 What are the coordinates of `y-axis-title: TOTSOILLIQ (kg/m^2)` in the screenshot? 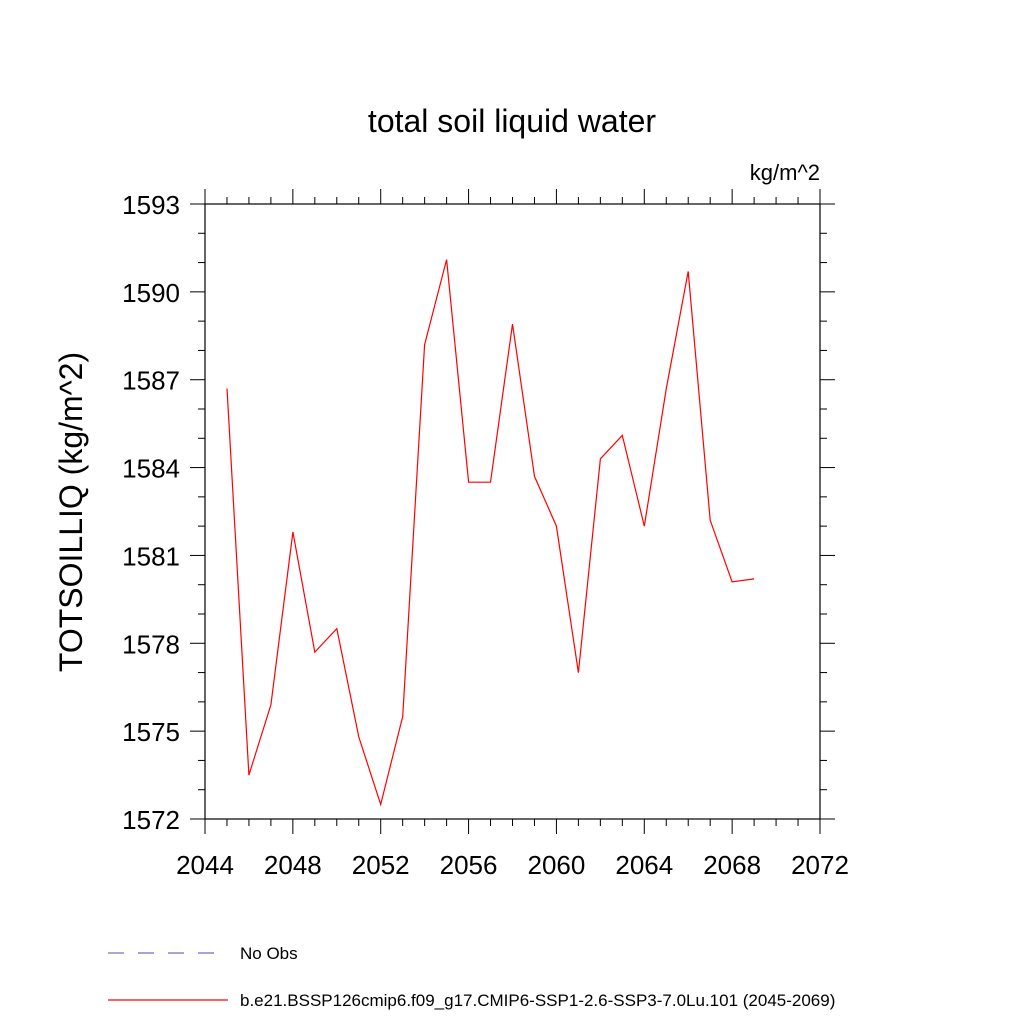 It's located at (71, 512).